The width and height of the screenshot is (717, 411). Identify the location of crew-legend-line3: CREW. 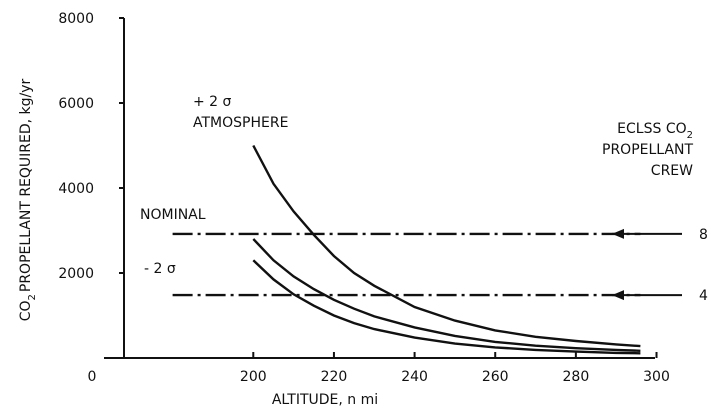
(672, 171).